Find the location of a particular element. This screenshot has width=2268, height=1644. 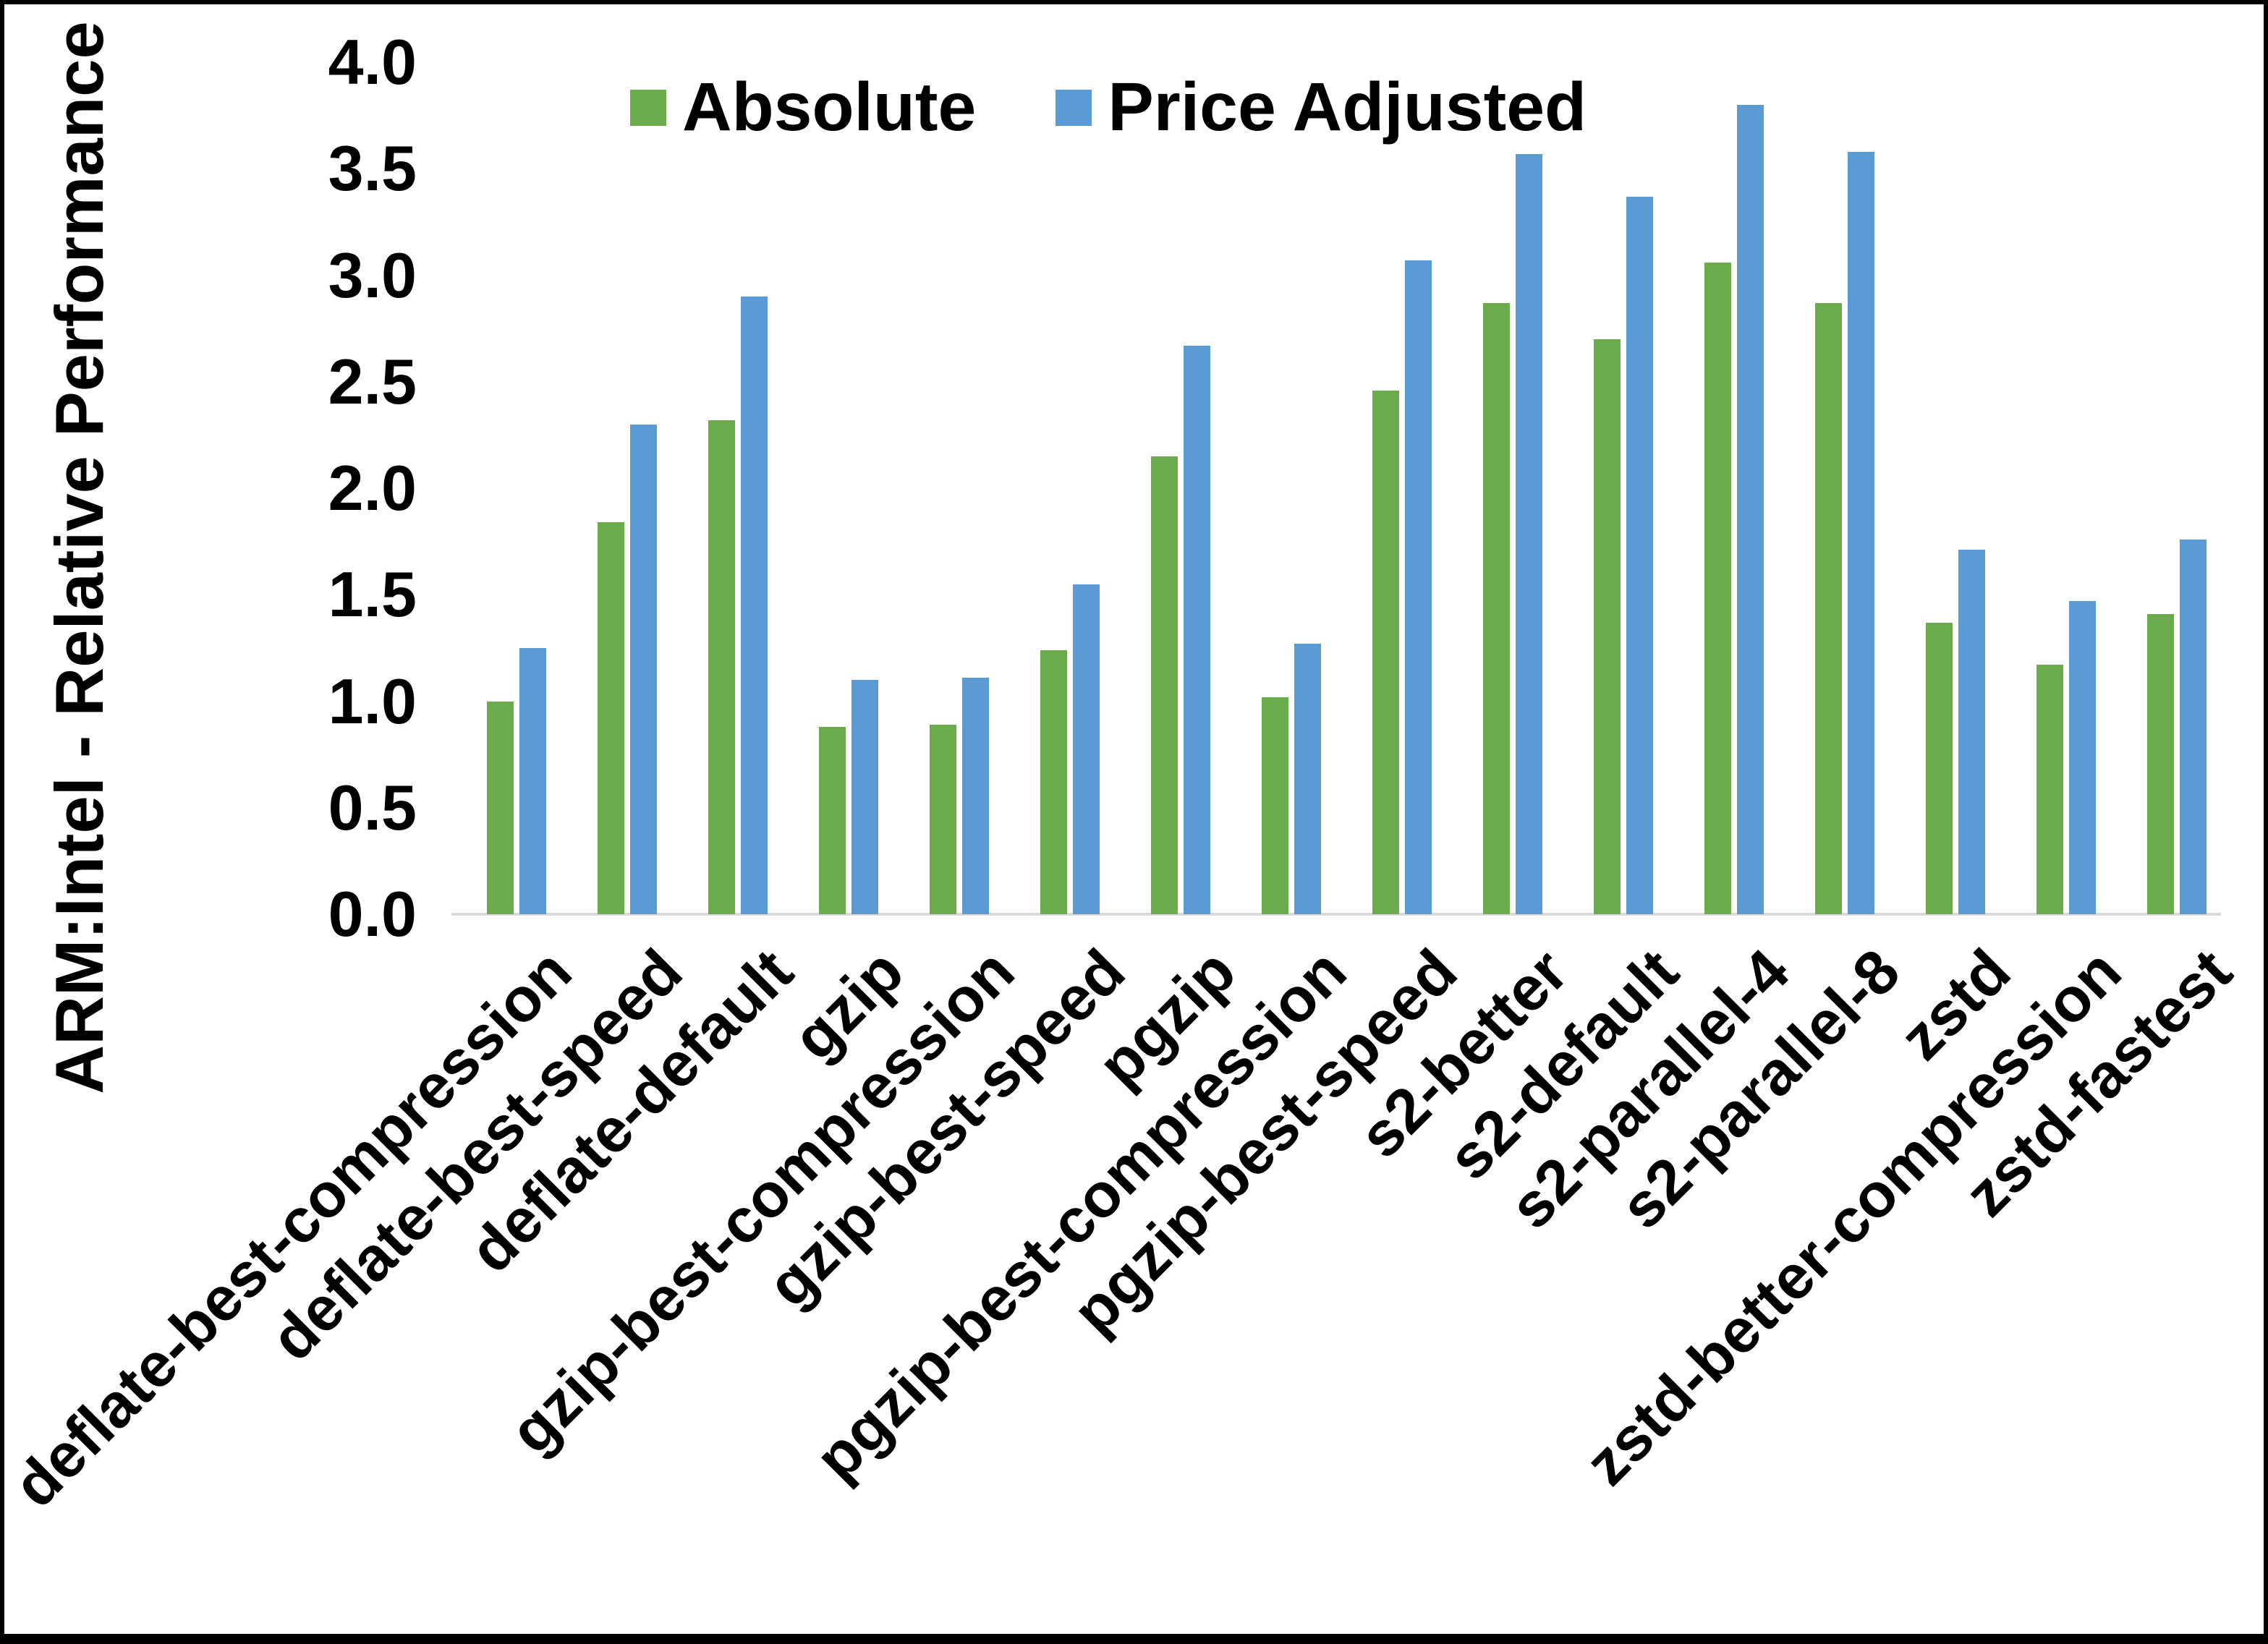

bar-absolute-s2-default is located at coordinates (1607, 626).